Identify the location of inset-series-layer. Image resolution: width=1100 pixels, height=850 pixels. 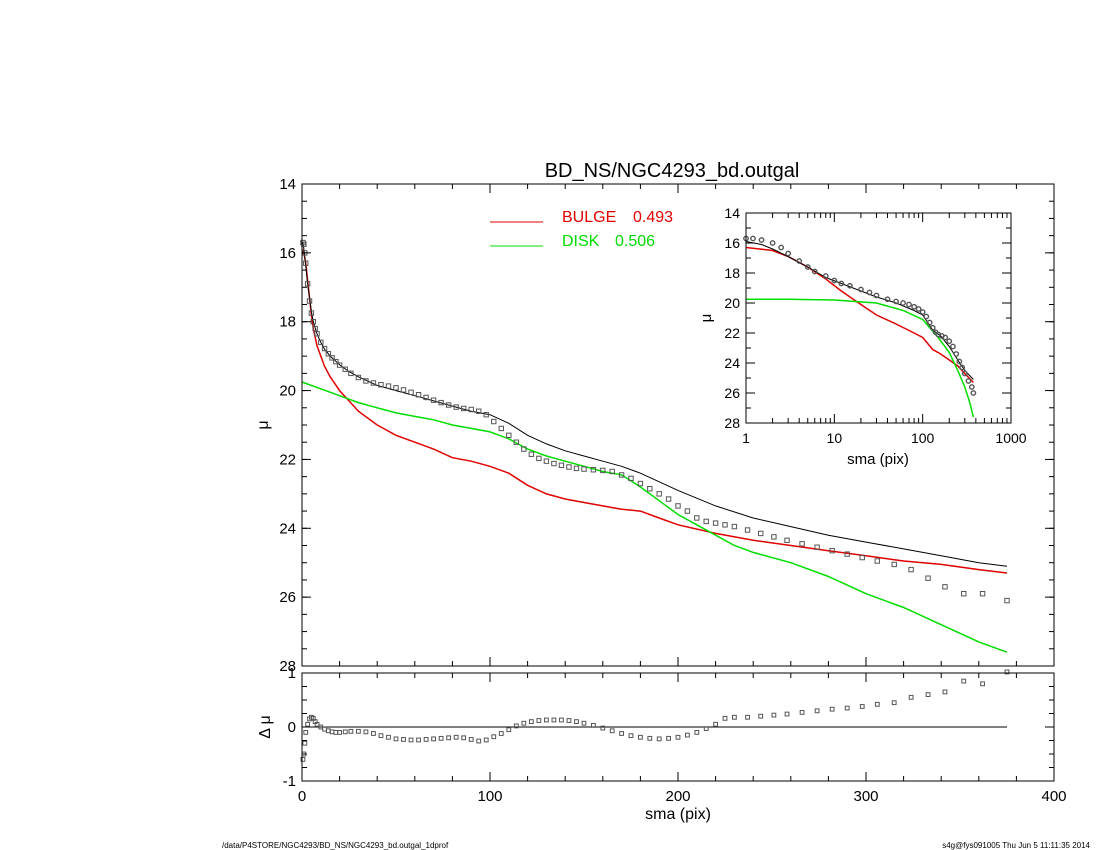
(860, 326).